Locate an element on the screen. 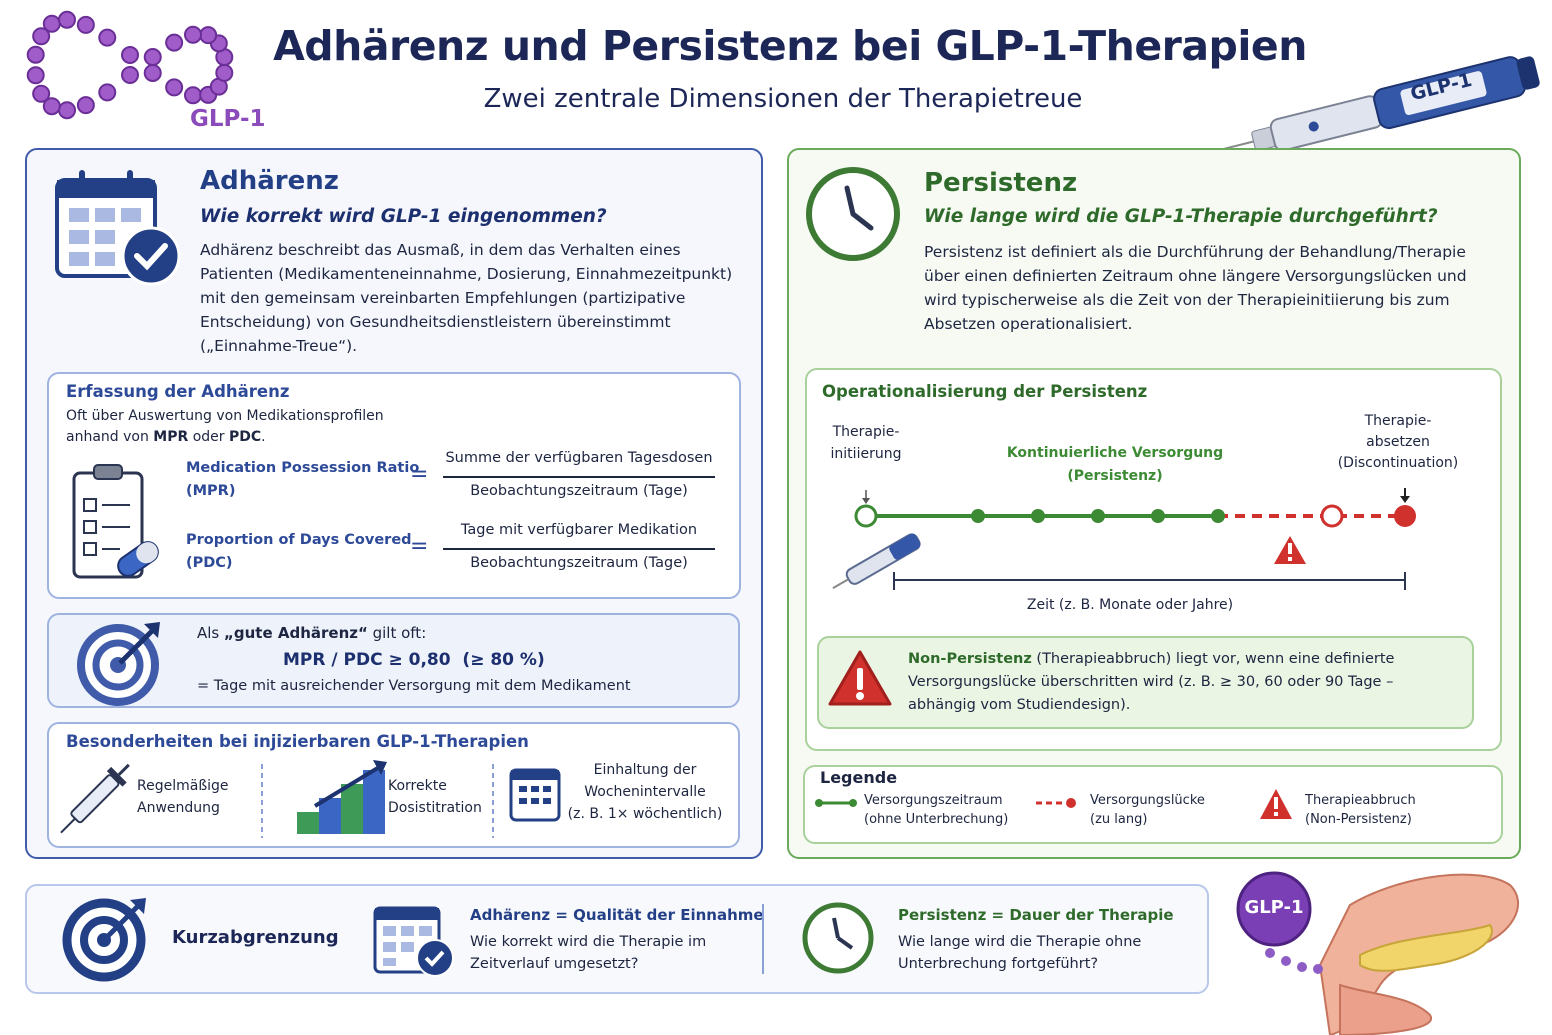 This screenshot has height=1035, width=1552. equation: = Dauer der Therapie is located at coordinates (1080, 915).